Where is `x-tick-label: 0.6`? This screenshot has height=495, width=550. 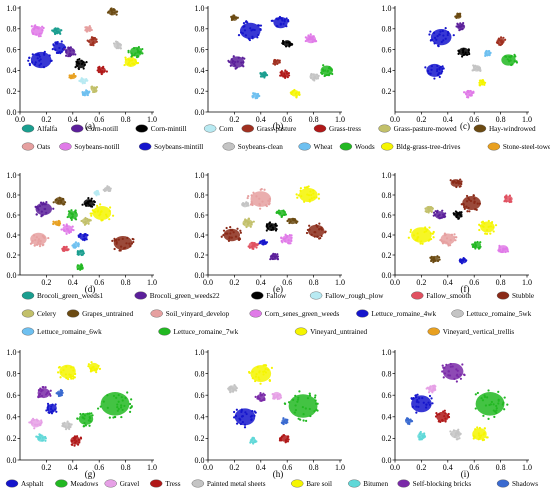 x-tick-label: 0.6 is located at coordinates (99, 467).